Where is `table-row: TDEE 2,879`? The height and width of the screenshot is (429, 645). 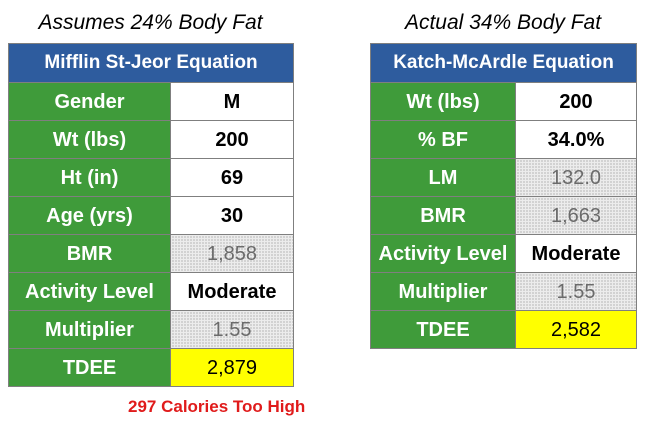
table-row: TDEE 2,879 is located at coordinates (151, 367).